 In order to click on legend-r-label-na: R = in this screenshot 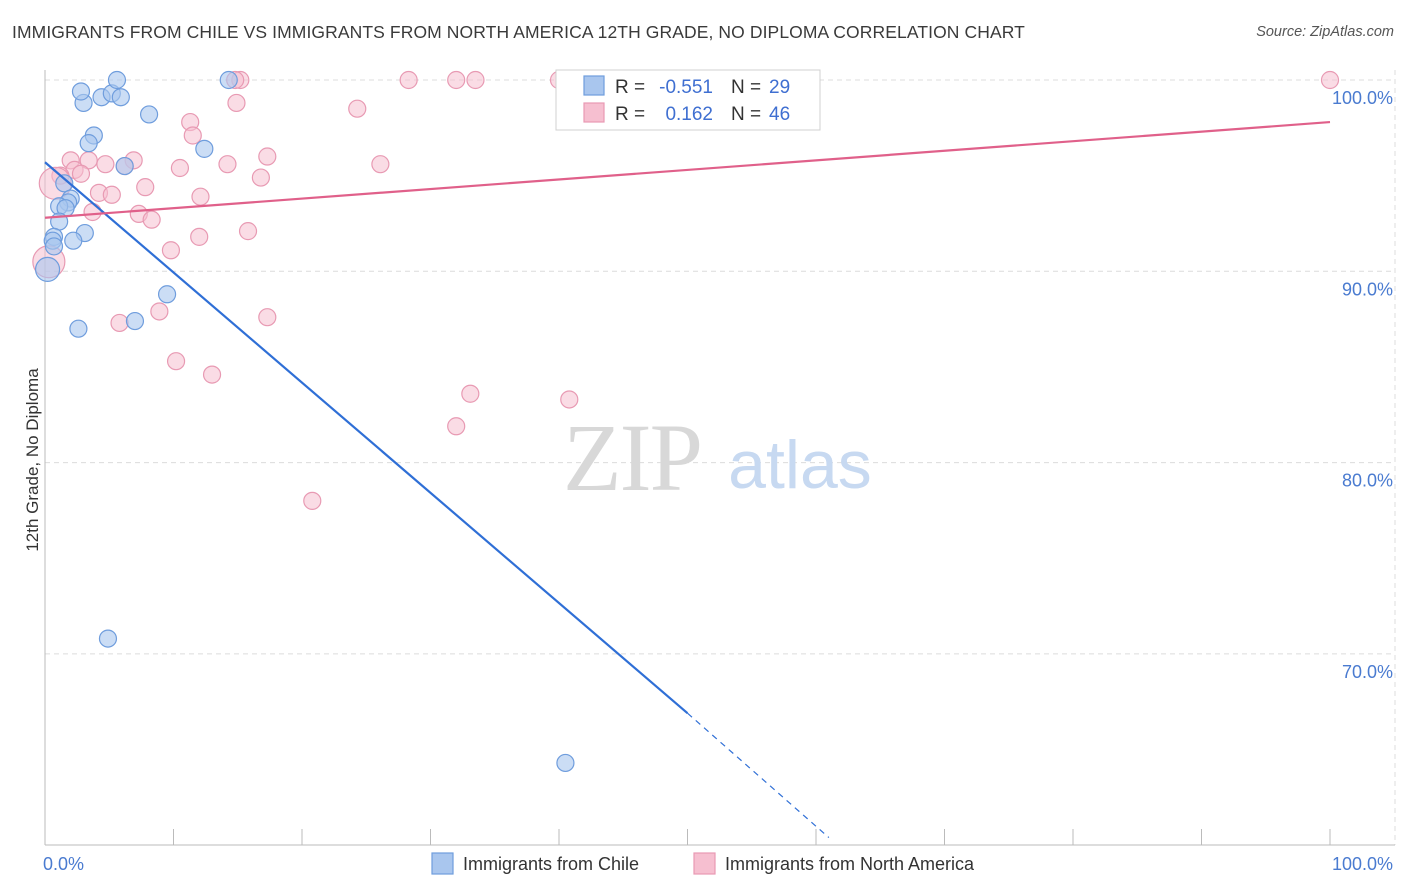, I will do `click(630, 114)`.